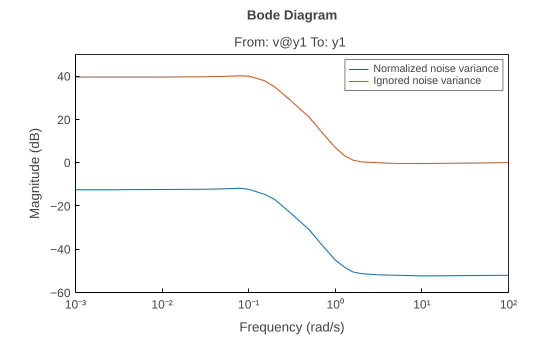 The height and width of the screenshot is (337, 560). I want to click on y-tick-label: −40, so click(60, 249).